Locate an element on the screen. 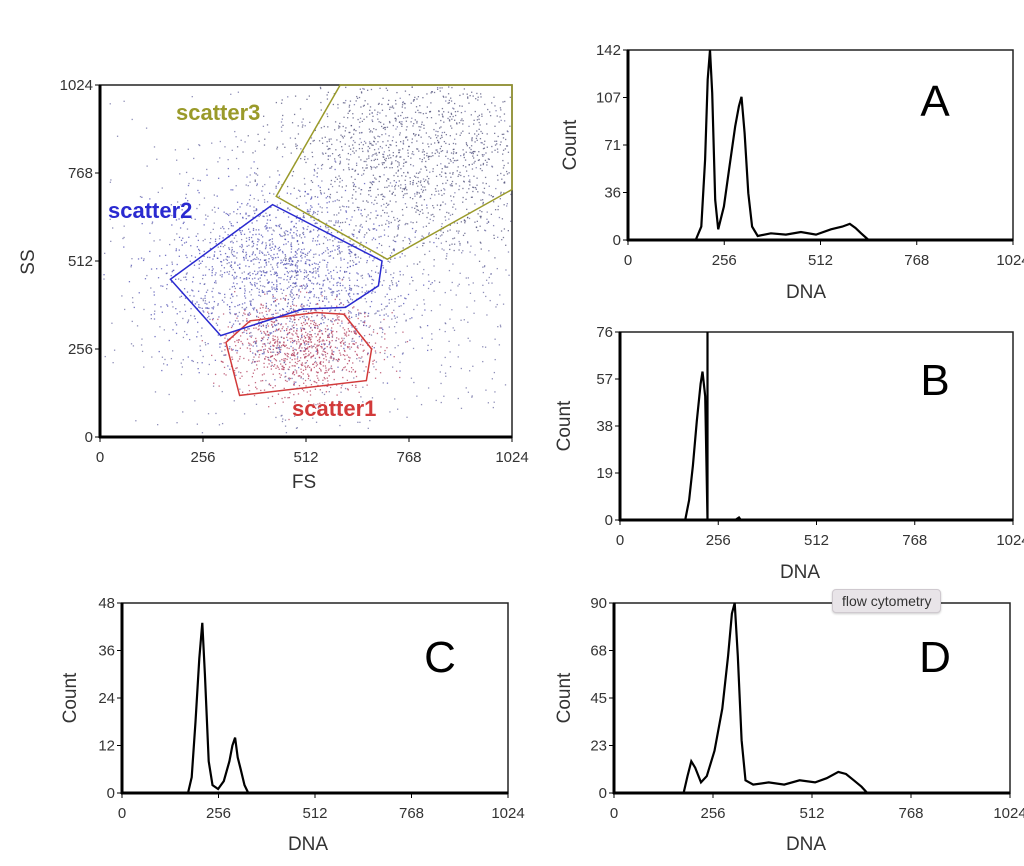 This screenshot has height=866, width=1024. y-tick-label: 68 is located at coordinates (598, 651).